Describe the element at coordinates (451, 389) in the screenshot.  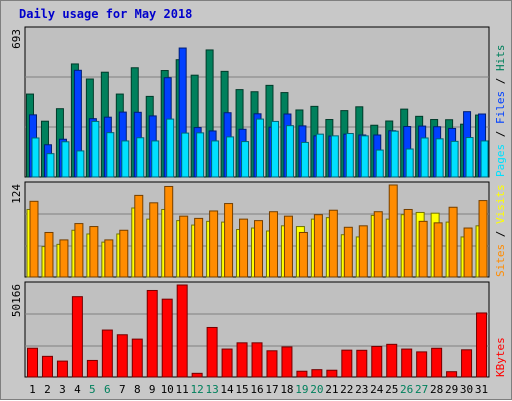
I see `x-tick-label-day-29: 29` at that location.